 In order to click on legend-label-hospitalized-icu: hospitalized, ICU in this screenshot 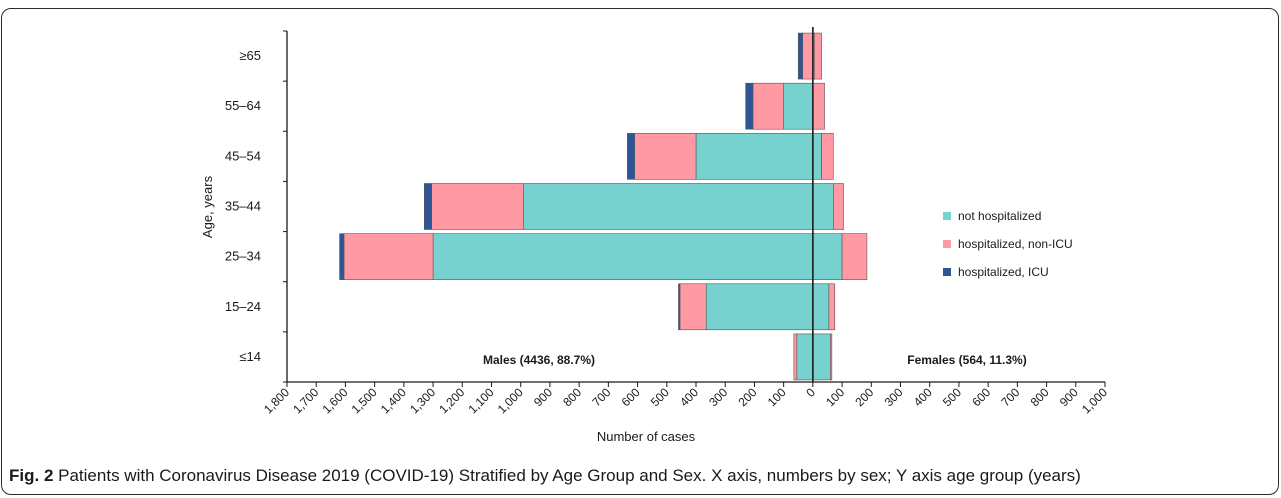, I will do `click(1003, 272)`.